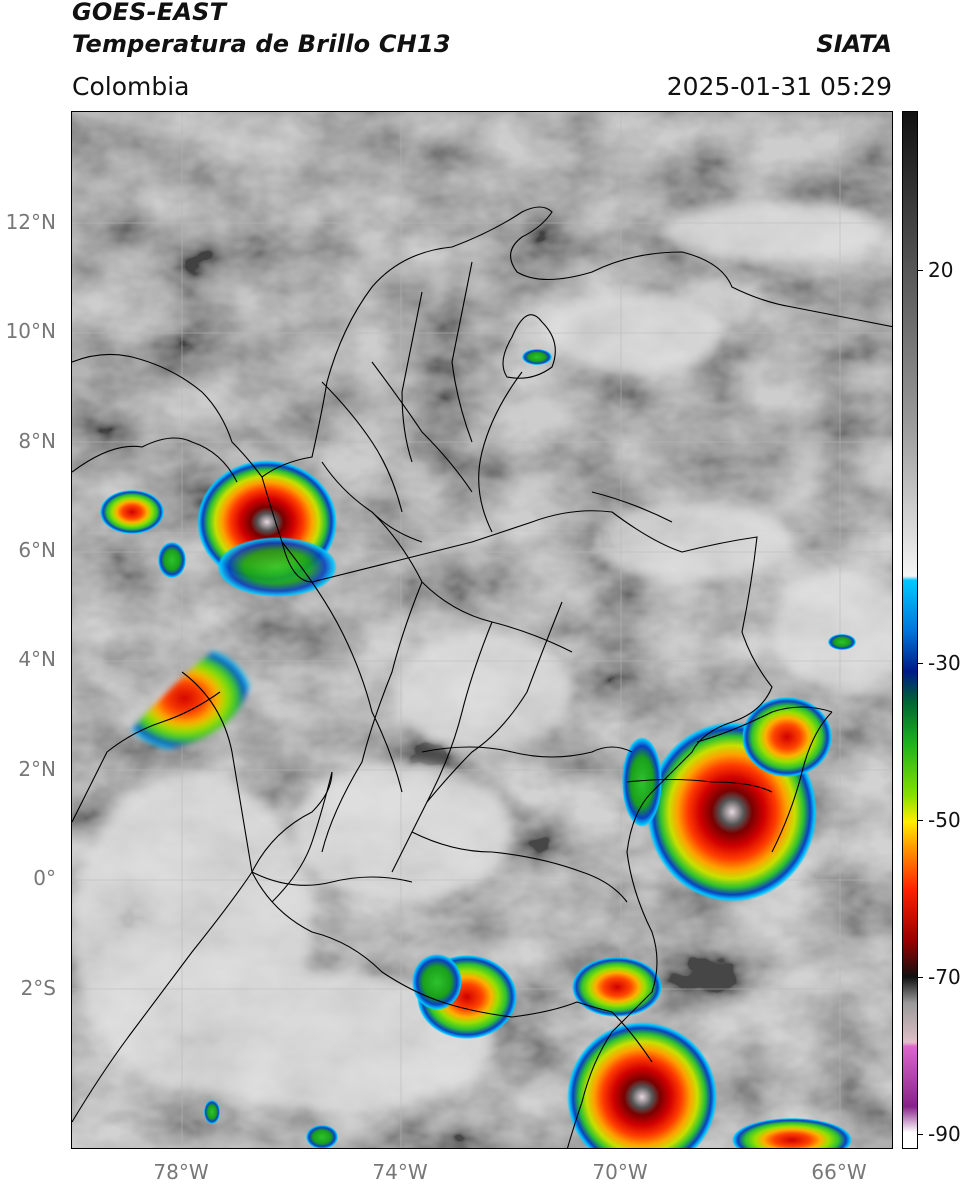 This screenshot has width=966, height=1190. What do you see at coordinates (944, 820) in the screenshot?
I see `colorbar-label-minus50: -50` at bounding box center [944, 820].